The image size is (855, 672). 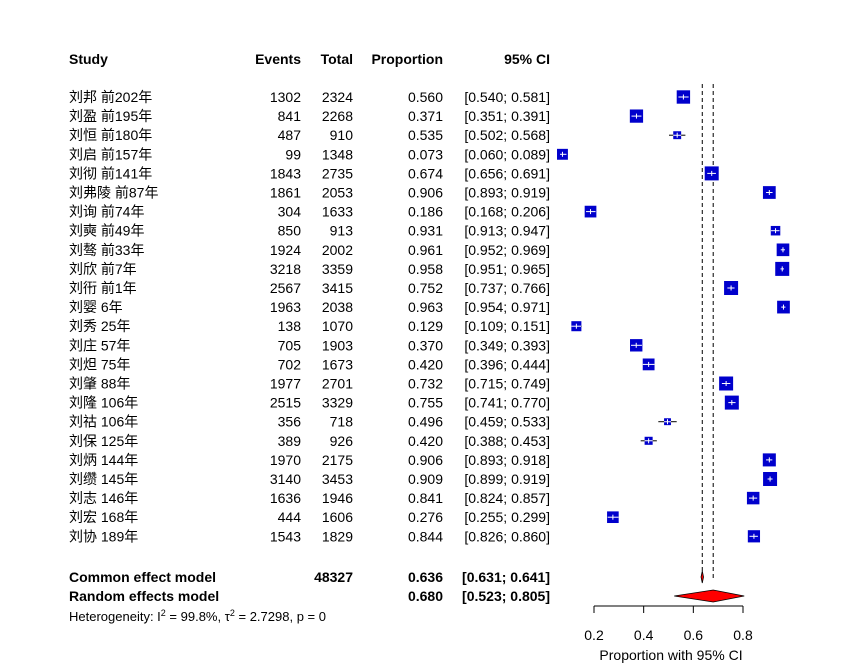 What do you see at coordinates (407, 59) in the screenshot?
I see `header-proportion: Proportion` at bounding box center [407, 59].